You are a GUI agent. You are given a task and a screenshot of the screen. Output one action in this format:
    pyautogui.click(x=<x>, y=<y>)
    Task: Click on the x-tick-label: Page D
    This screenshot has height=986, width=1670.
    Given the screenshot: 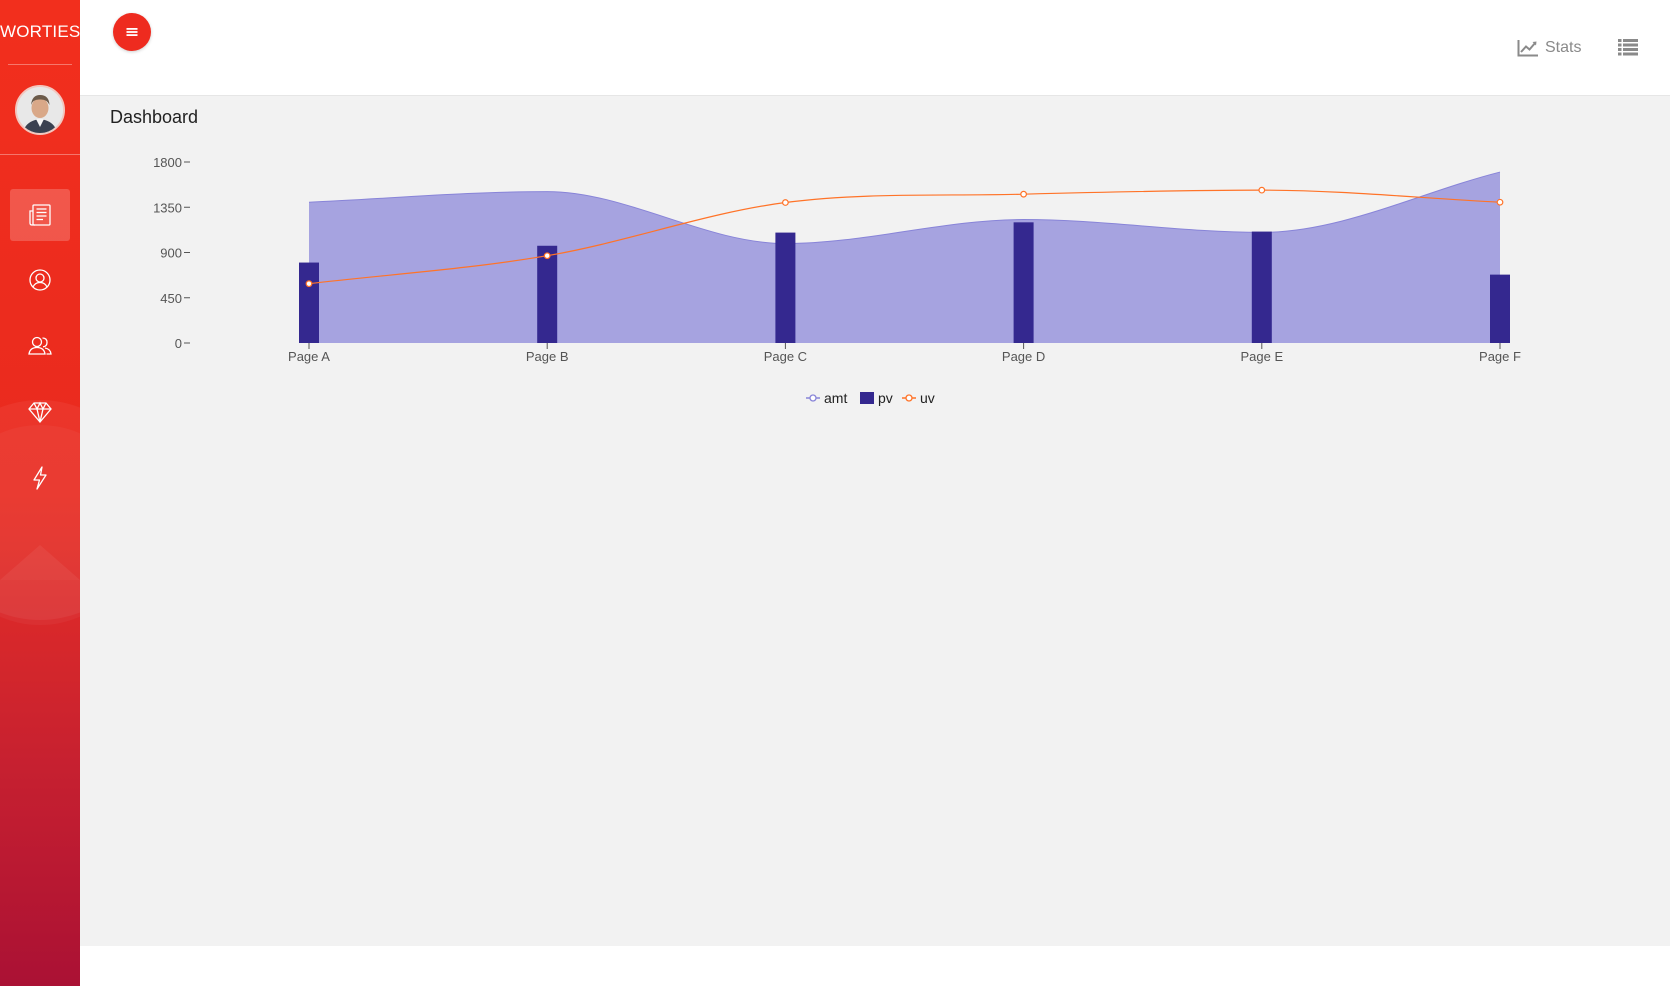 What is the action you would take?
    pyautogui.click(x=1023, y=356)
    